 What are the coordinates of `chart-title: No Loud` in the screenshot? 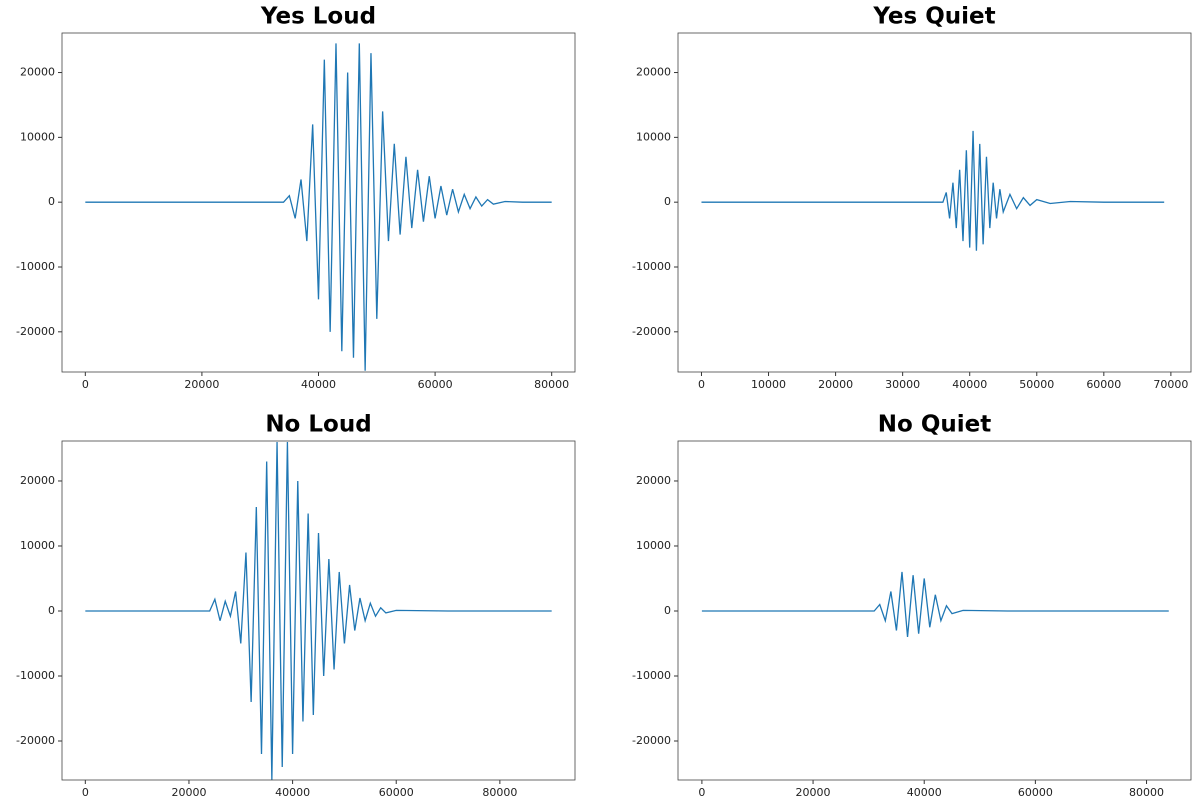 It's located at (318, 425).